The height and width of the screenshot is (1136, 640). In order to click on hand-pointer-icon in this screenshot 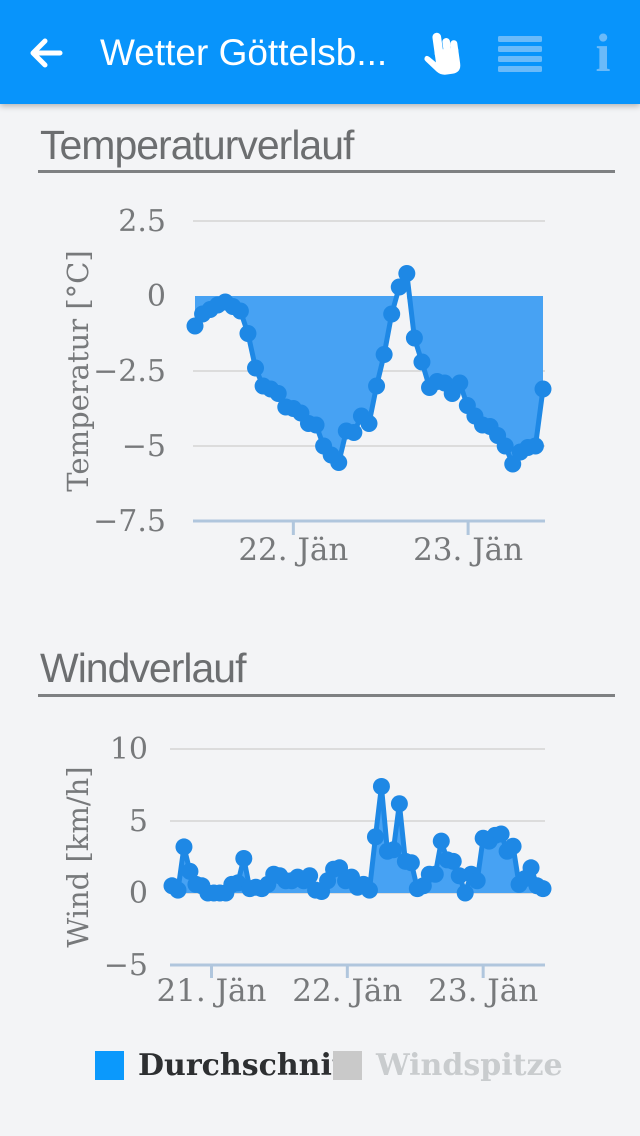, I will do `click(442, 53)`.